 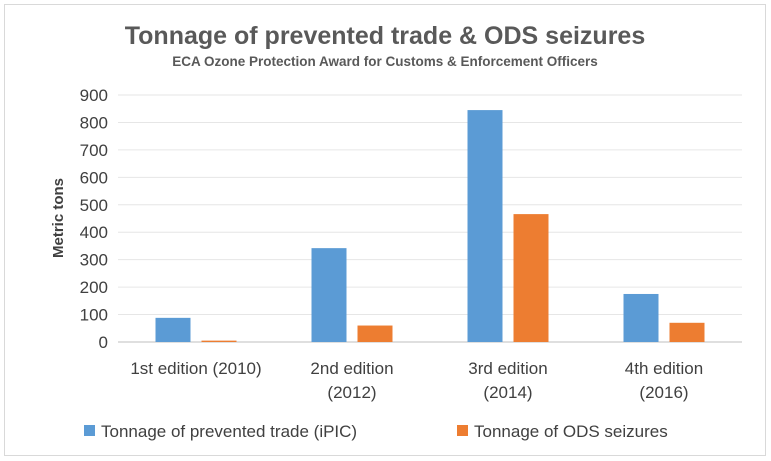 I want to click on y-tick-label: 700, so click(x=94, y=150).